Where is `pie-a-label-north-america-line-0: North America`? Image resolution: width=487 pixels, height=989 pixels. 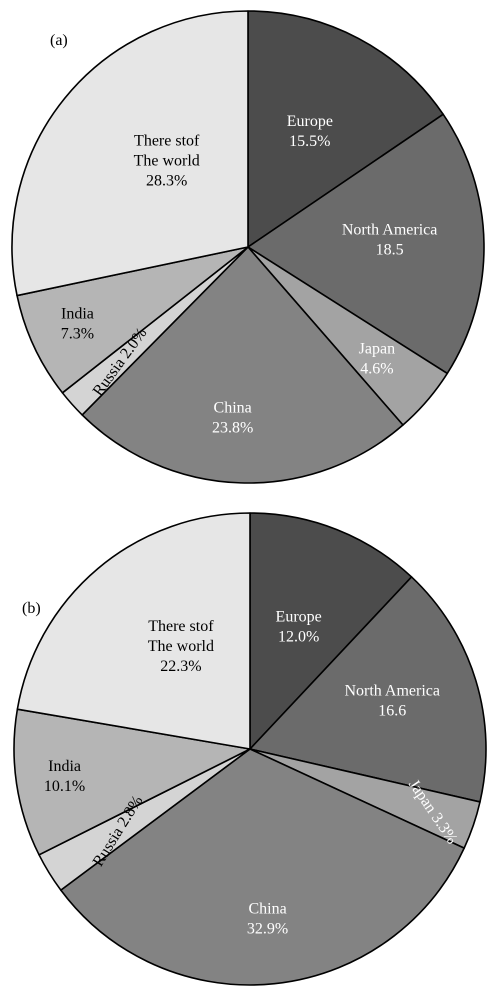 pie-a-label-north-america-line-0: North America is located at coordinates (390, 229).